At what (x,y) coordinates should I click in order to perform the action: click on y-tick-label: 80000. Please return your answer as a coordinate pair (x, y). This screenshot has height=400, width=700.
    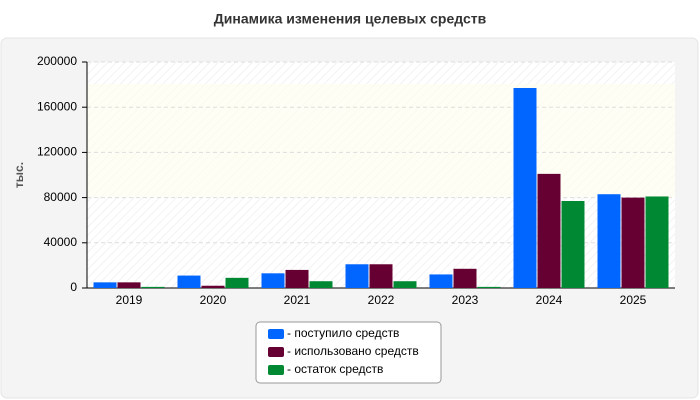
    Looking at the image, I should click on (61, 197).